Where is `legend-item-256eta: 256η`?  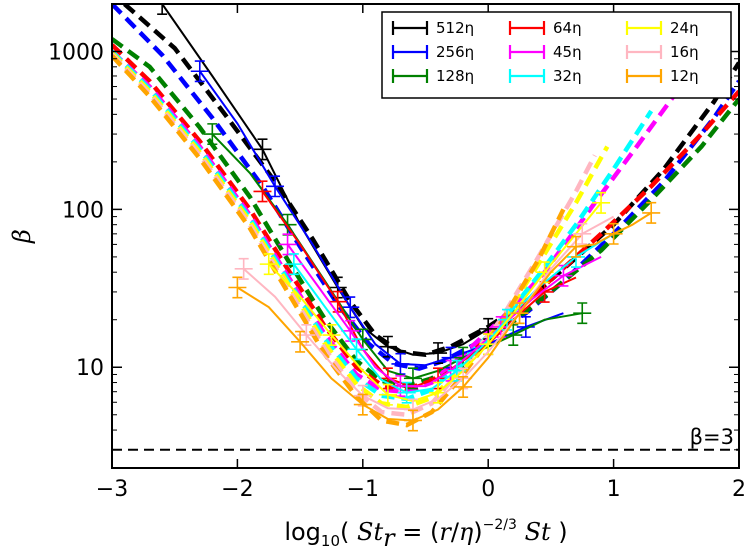 legend-item-256eta: 256η is located at coordinates (432, 52).